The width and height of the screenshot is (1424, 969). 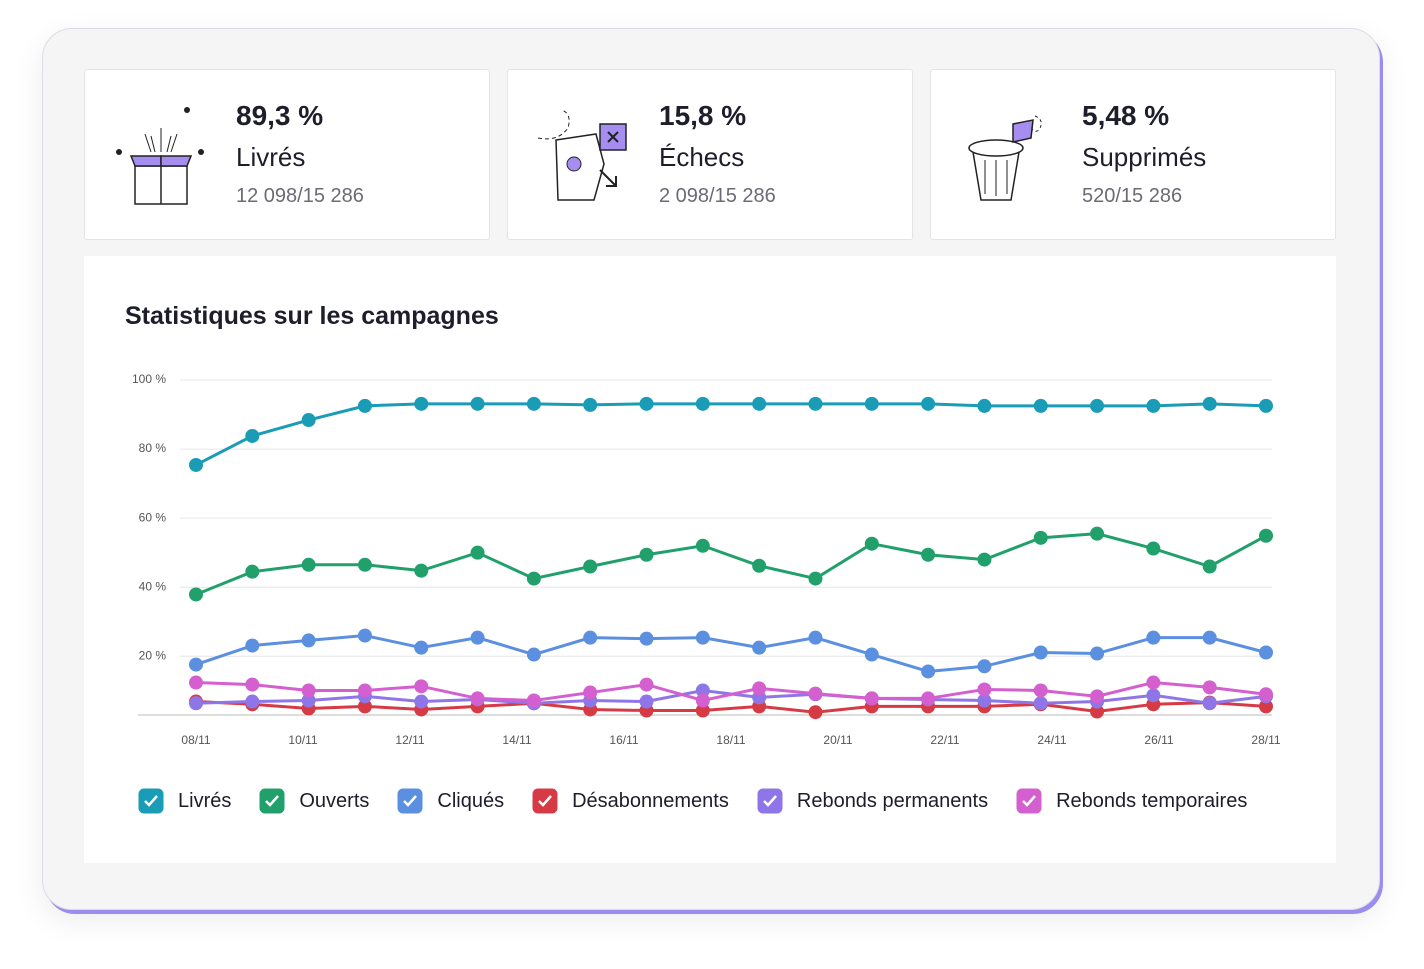 What do you see at coordinates (892, 800) in the screenshot?
I see `legend-label: Rebonds permanents` at bounding box center [892, 800].